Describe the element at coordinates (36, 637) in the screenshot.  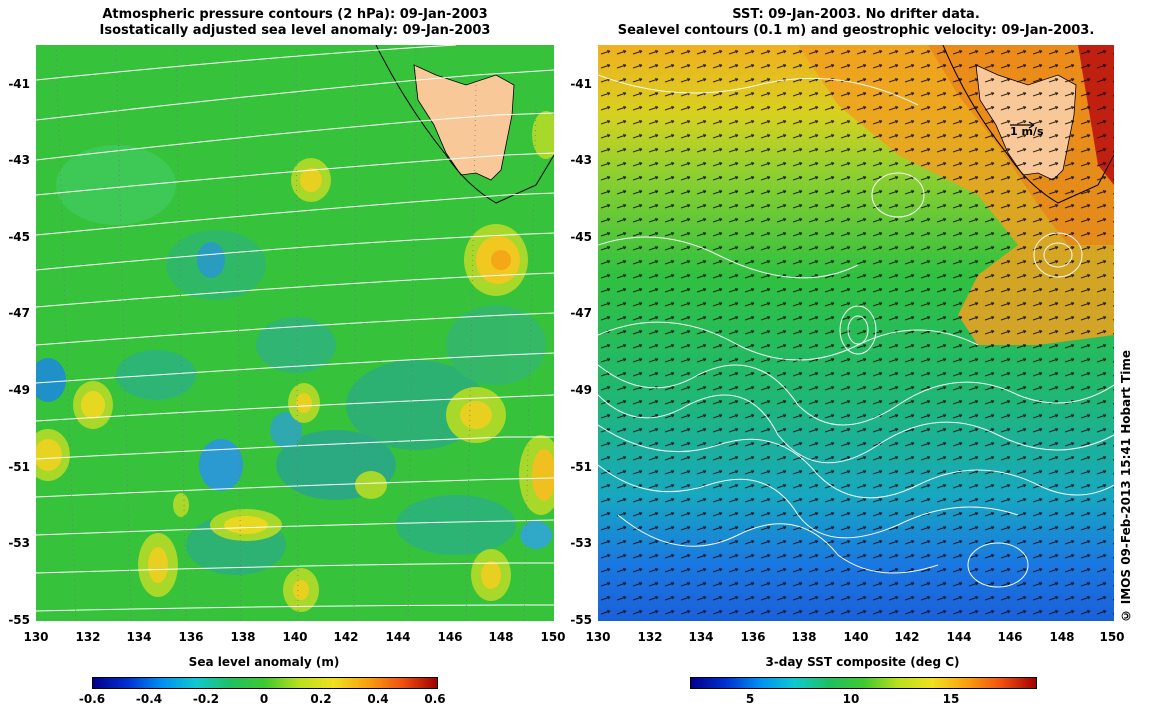
I see `left-x-tick: 130` at that location.